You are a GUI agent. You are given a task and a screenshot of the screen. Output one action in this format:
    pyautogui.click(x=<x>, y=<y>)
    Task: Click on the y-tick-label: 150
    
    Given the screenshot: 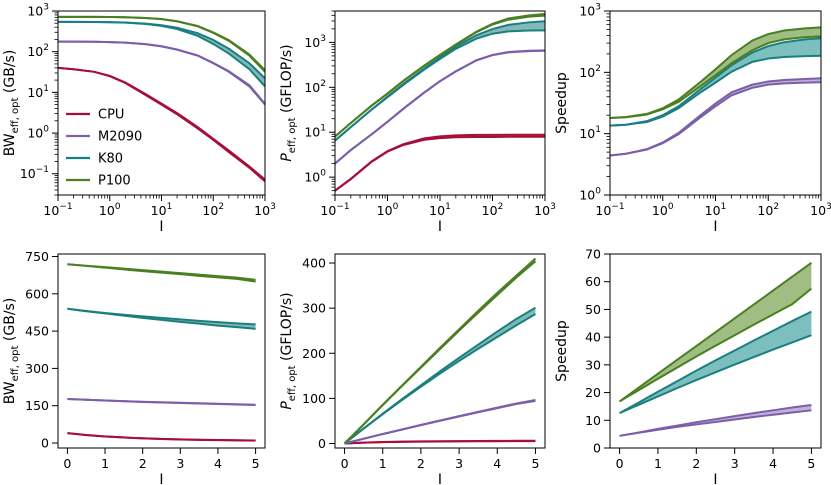 What is the action you would take?
    pyautogui.click(x=37, y=405)
    